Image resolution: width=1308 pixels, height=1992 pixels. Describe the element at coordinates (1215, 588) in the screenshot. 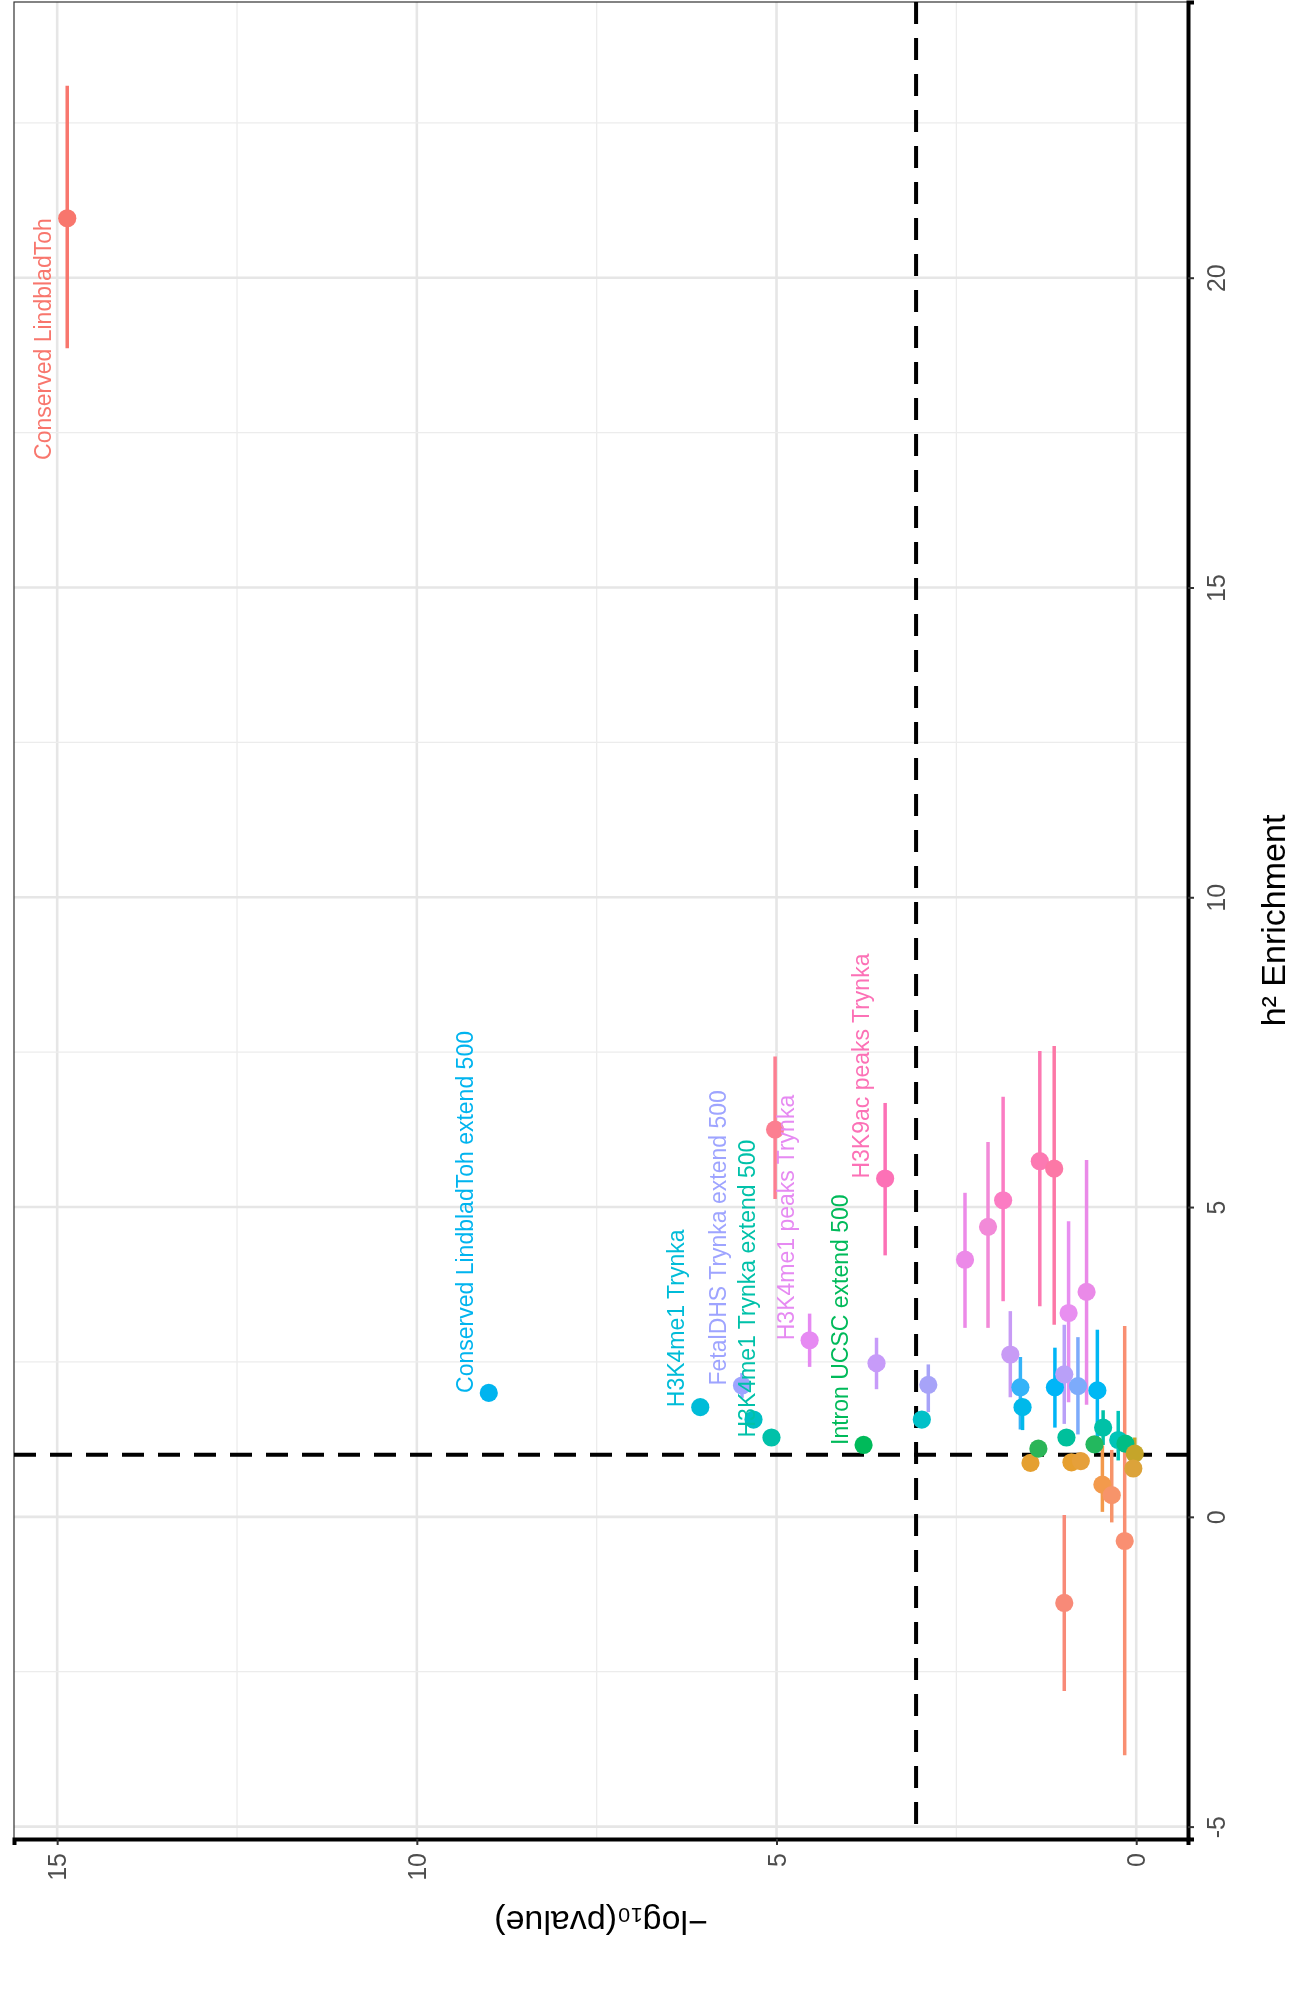

I see `y-tick-label: 15` at that location.